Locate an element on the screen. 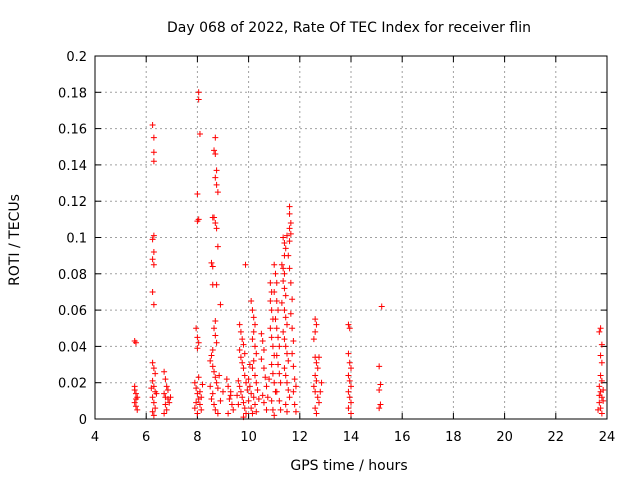 This screenshot has width=640, height=480. x-tick-label: 14 is located at coordinates (351, 437).